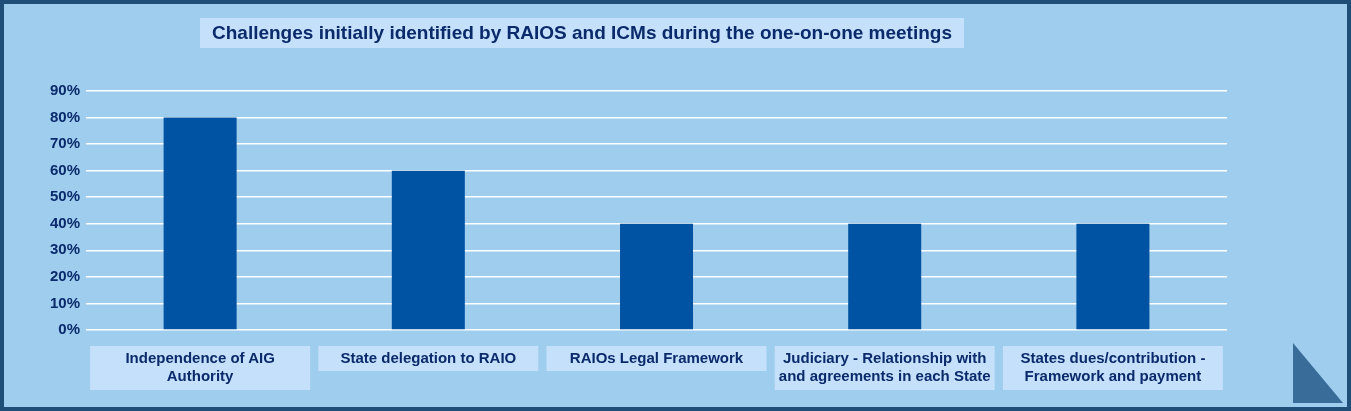 The width and height of the screenshot is (1351, 411). Describe the element at coordinates (200, 367) in the screenshot. I see `x-tick-label: Independence of AIG Authority` at that location.